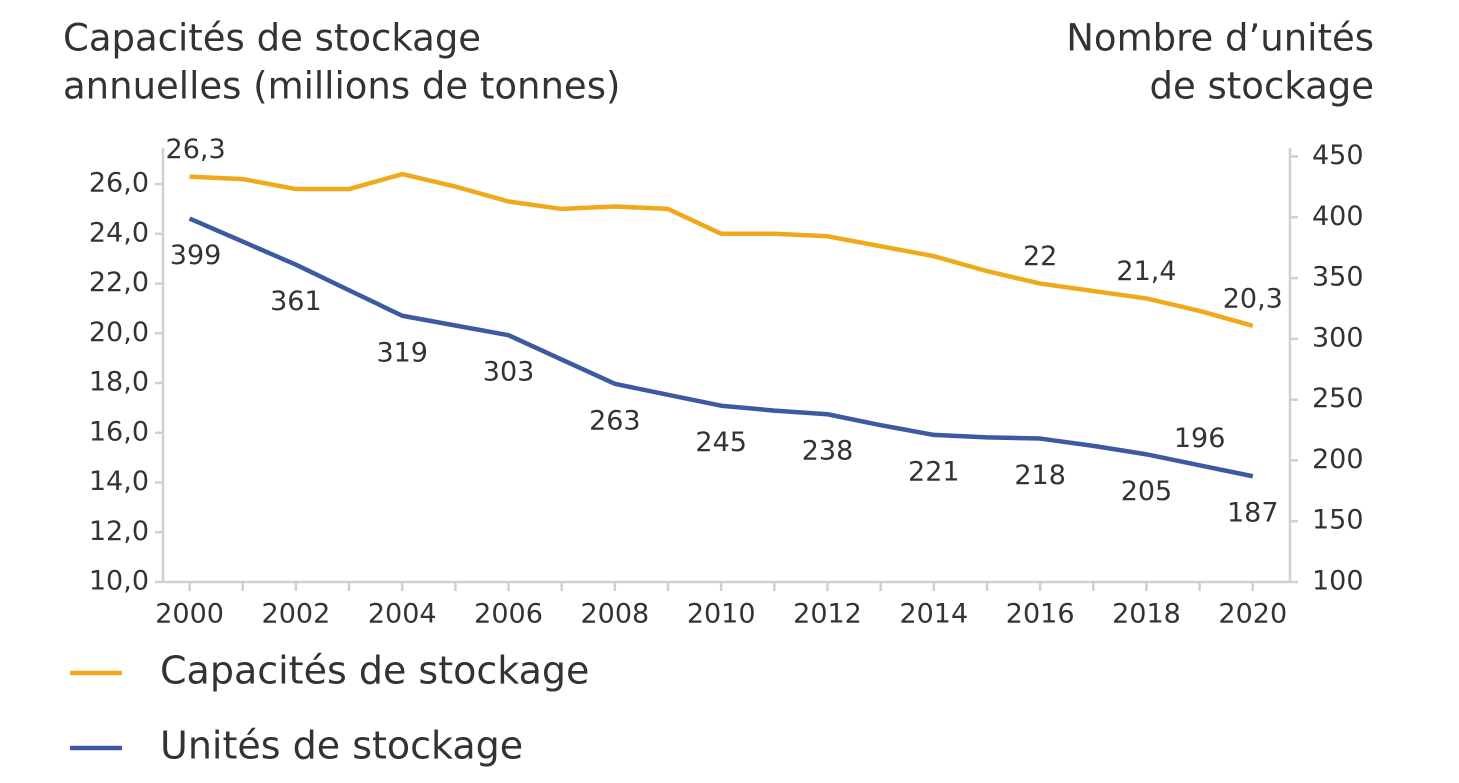 This screenshot has height=783, width=1459. Describe the element at coordinates (827, 614) in the screenshot. I see `x-tick-label: 2012` at that location.